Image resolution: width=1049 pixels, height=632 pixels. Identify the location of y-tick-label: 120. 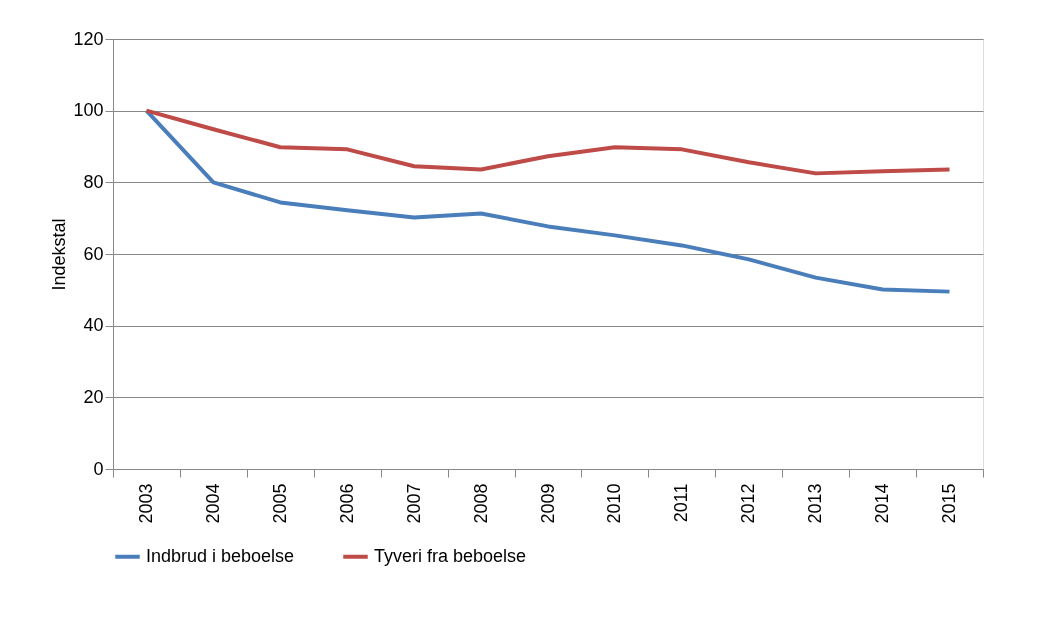
(88, 38).